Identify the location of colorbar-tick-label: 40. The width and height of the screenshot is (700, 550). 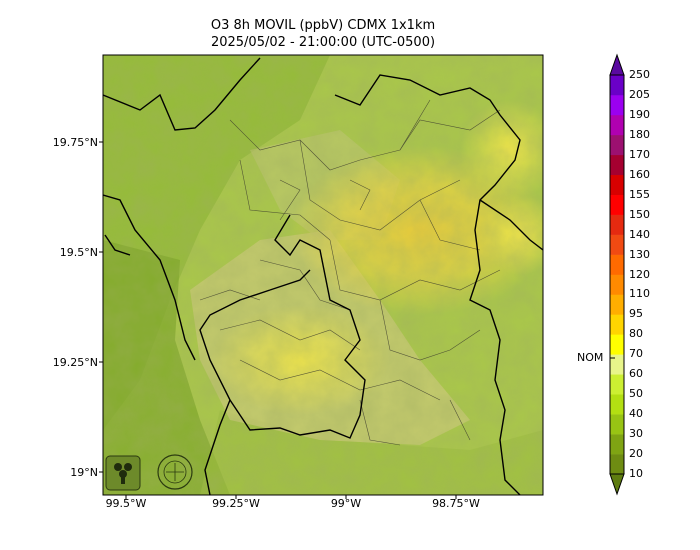
(636, 414).